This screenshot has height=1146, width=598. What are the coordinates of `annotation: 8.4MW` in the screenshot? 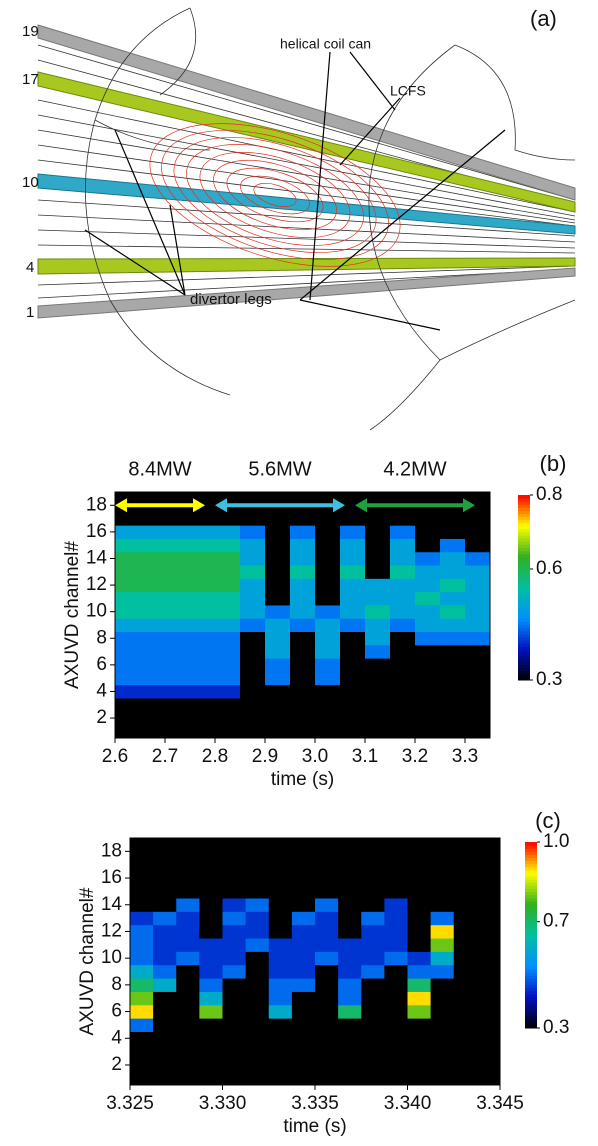 It's located at (159, 469).